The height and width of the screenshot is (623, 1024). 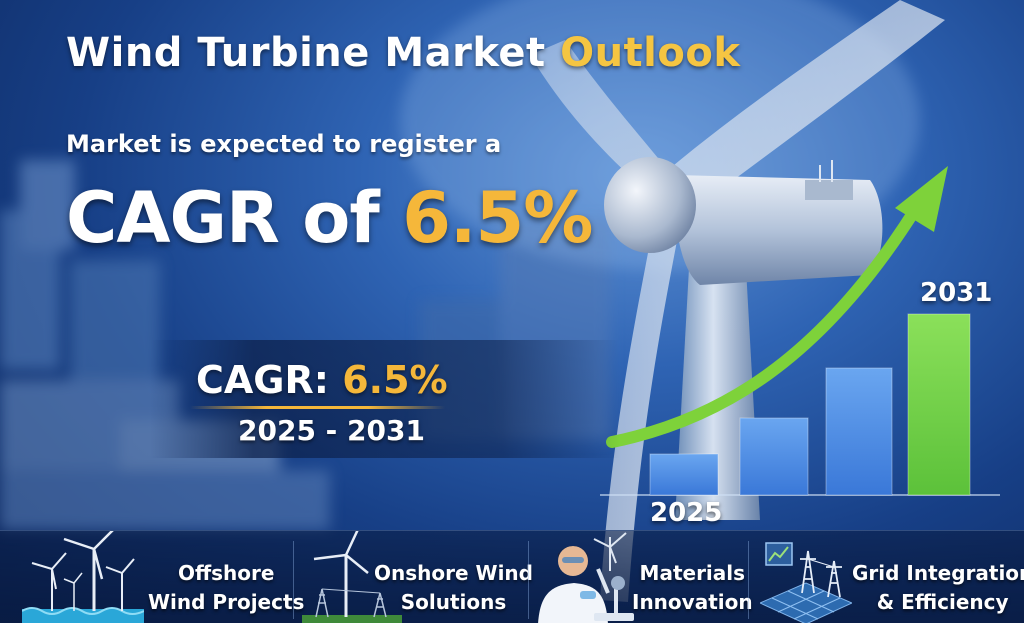 I want to click on turbine-hub, so click(x=650, y=205).